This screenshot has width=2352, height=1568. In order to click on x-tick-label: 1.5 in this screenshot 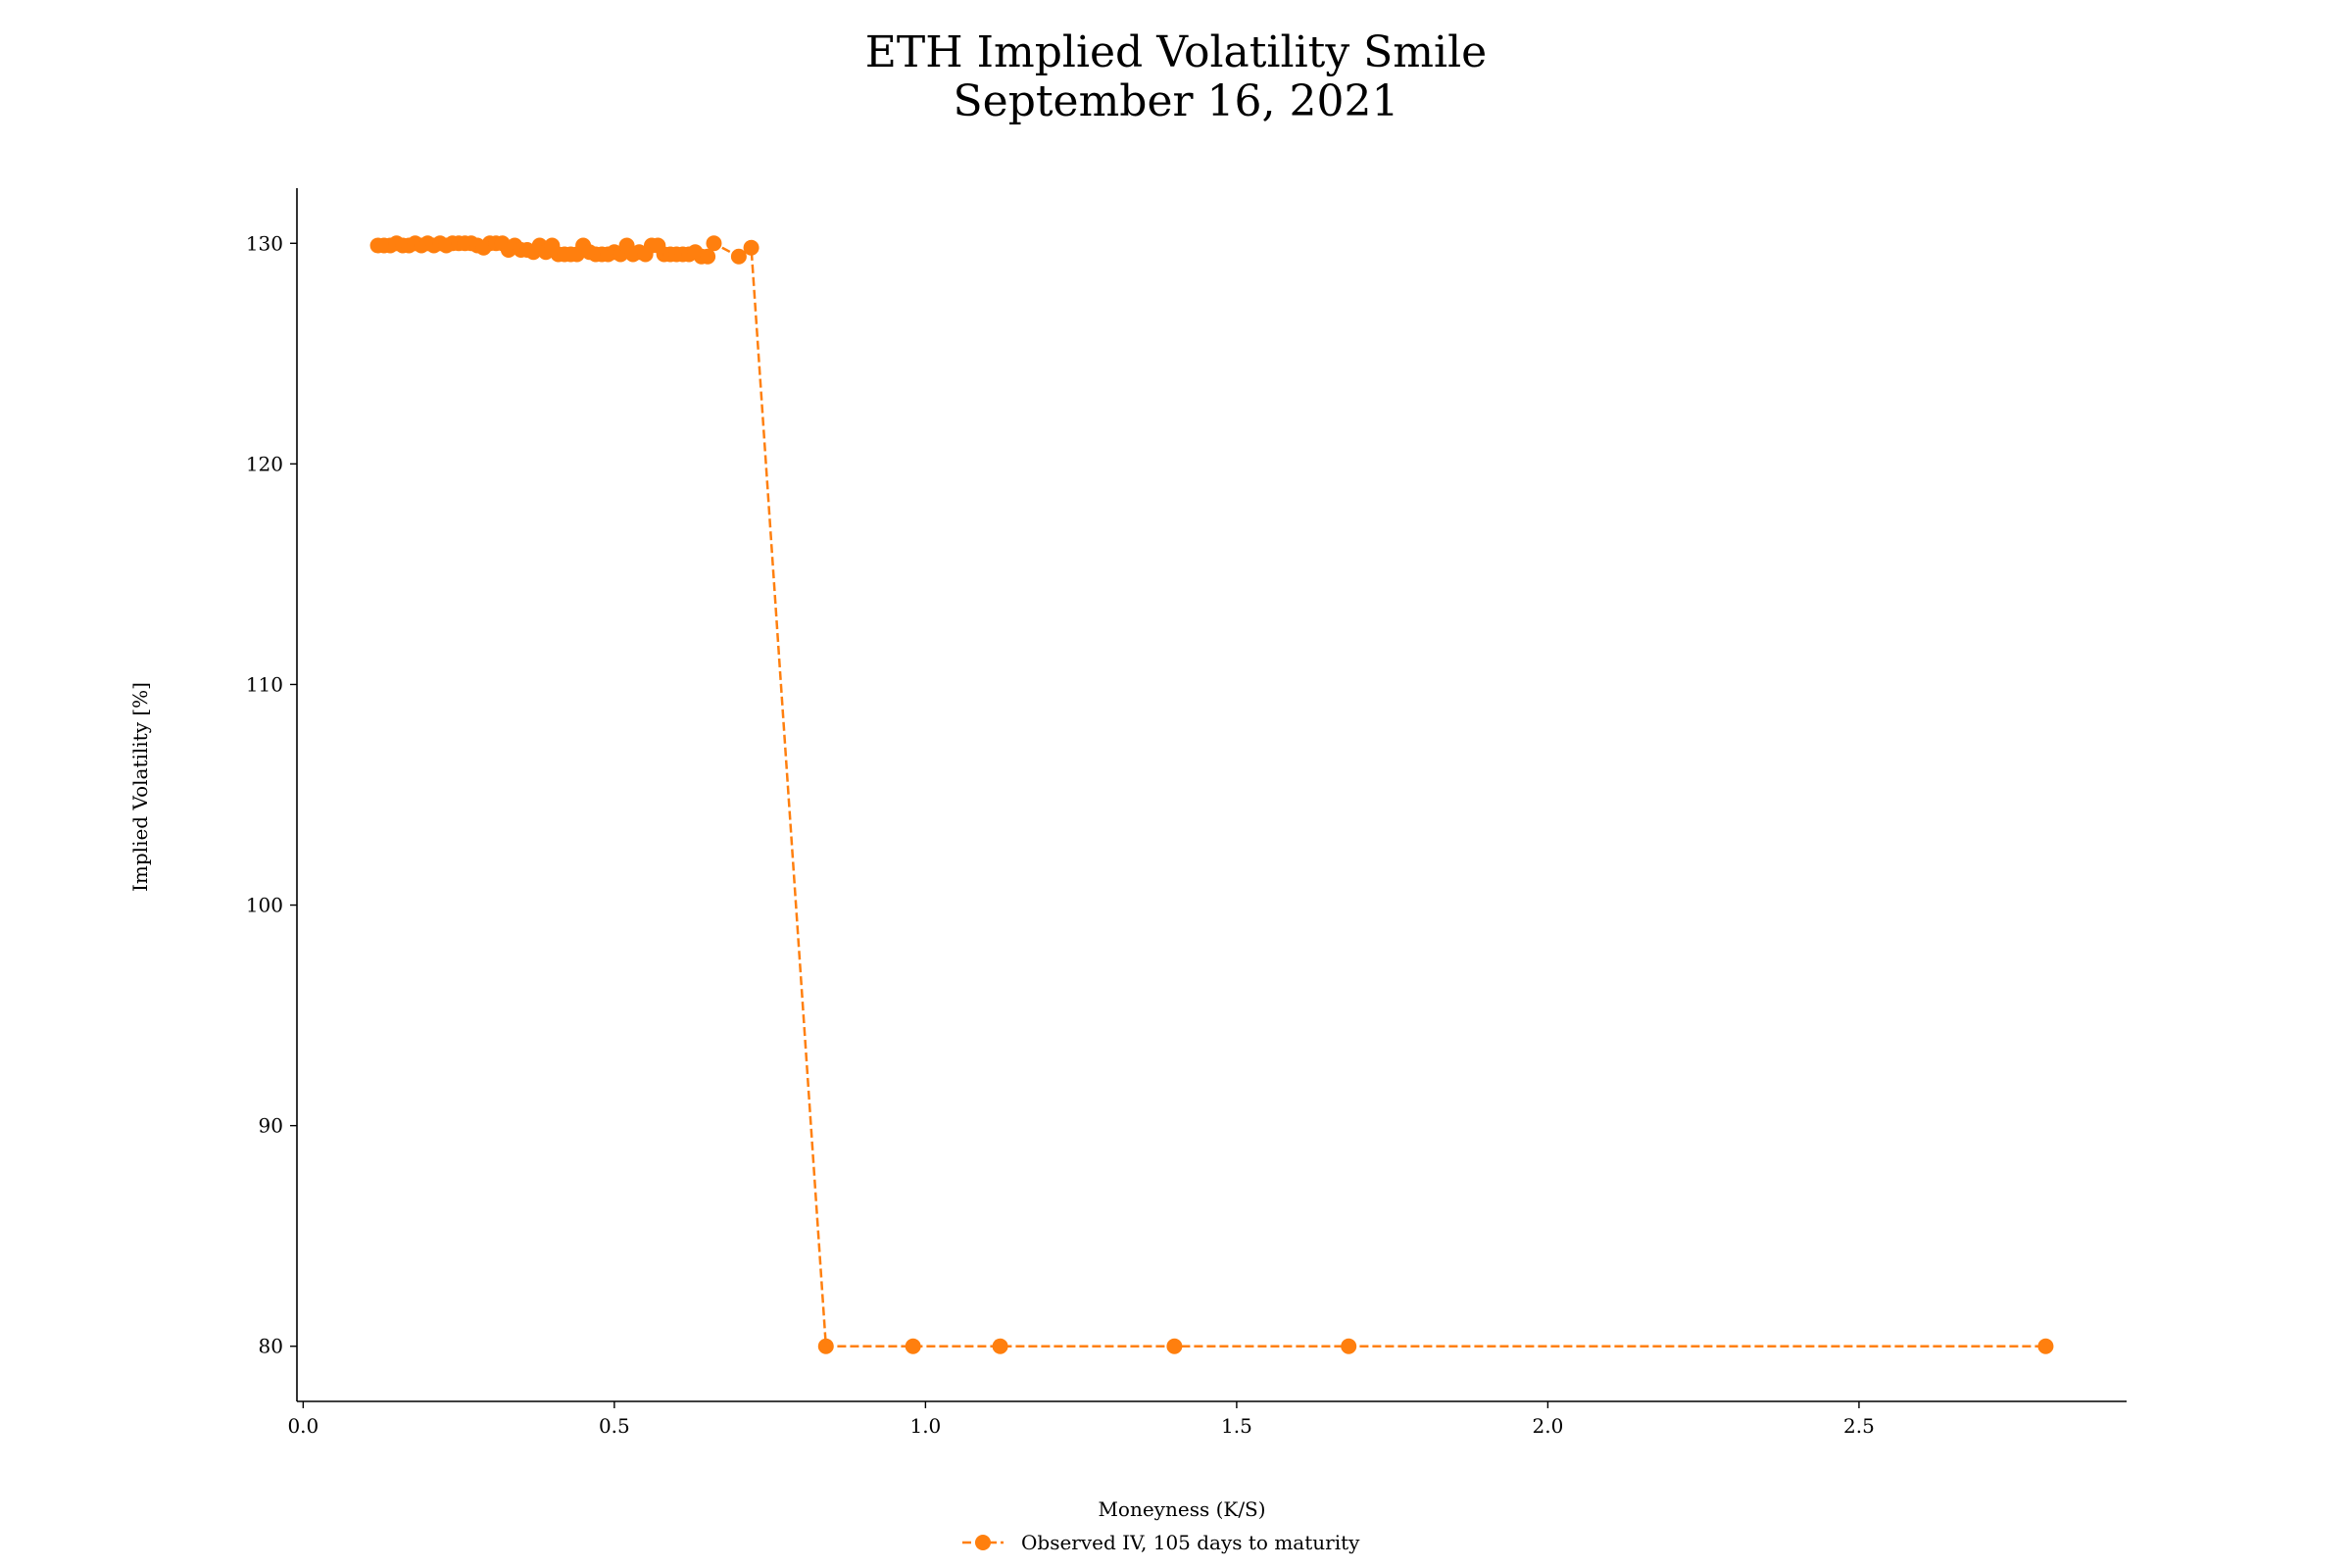, I will do `click(1236, 1426)`.